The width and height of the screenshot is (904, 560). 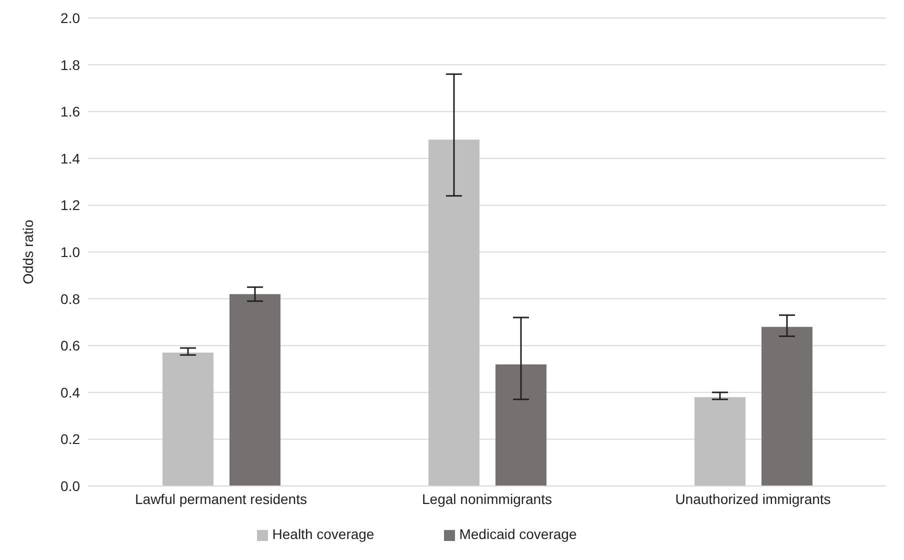 I want to click on y-tick-label: 0.4, so click(x=70, y=392).